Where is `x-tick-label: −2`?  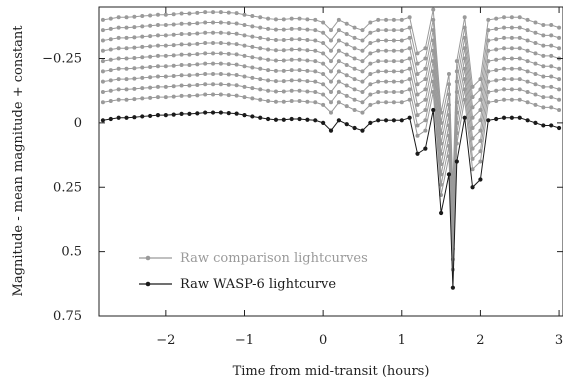
x-tick-label: −2 is located at coordinates (165, 340).